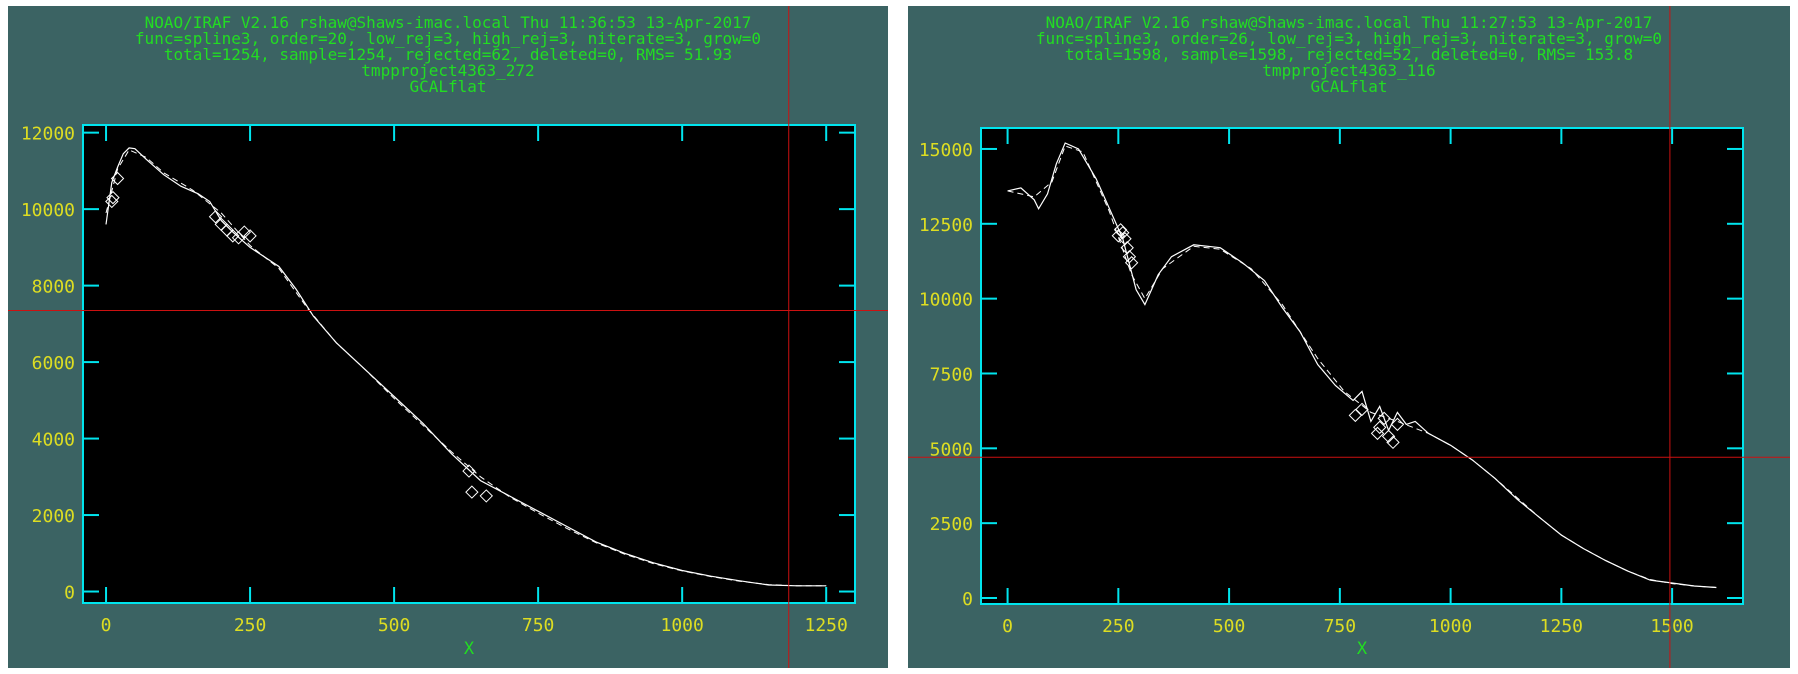  Describe the element at coordinates (48, 134) in the screenshot. I see `y-tick-label: 12000` at that location.